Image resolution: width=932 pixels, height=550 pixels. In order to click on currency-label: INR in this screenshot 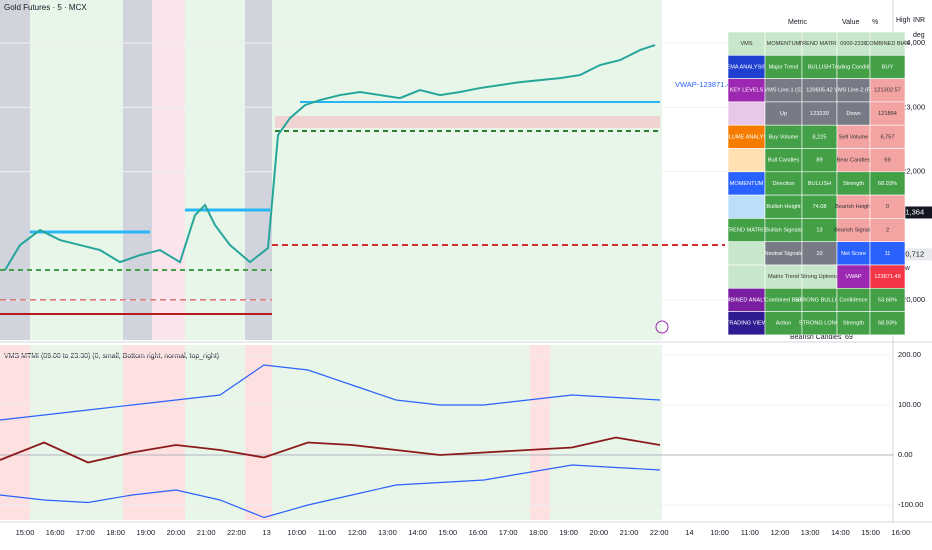, I will do `click(919, 20)`.